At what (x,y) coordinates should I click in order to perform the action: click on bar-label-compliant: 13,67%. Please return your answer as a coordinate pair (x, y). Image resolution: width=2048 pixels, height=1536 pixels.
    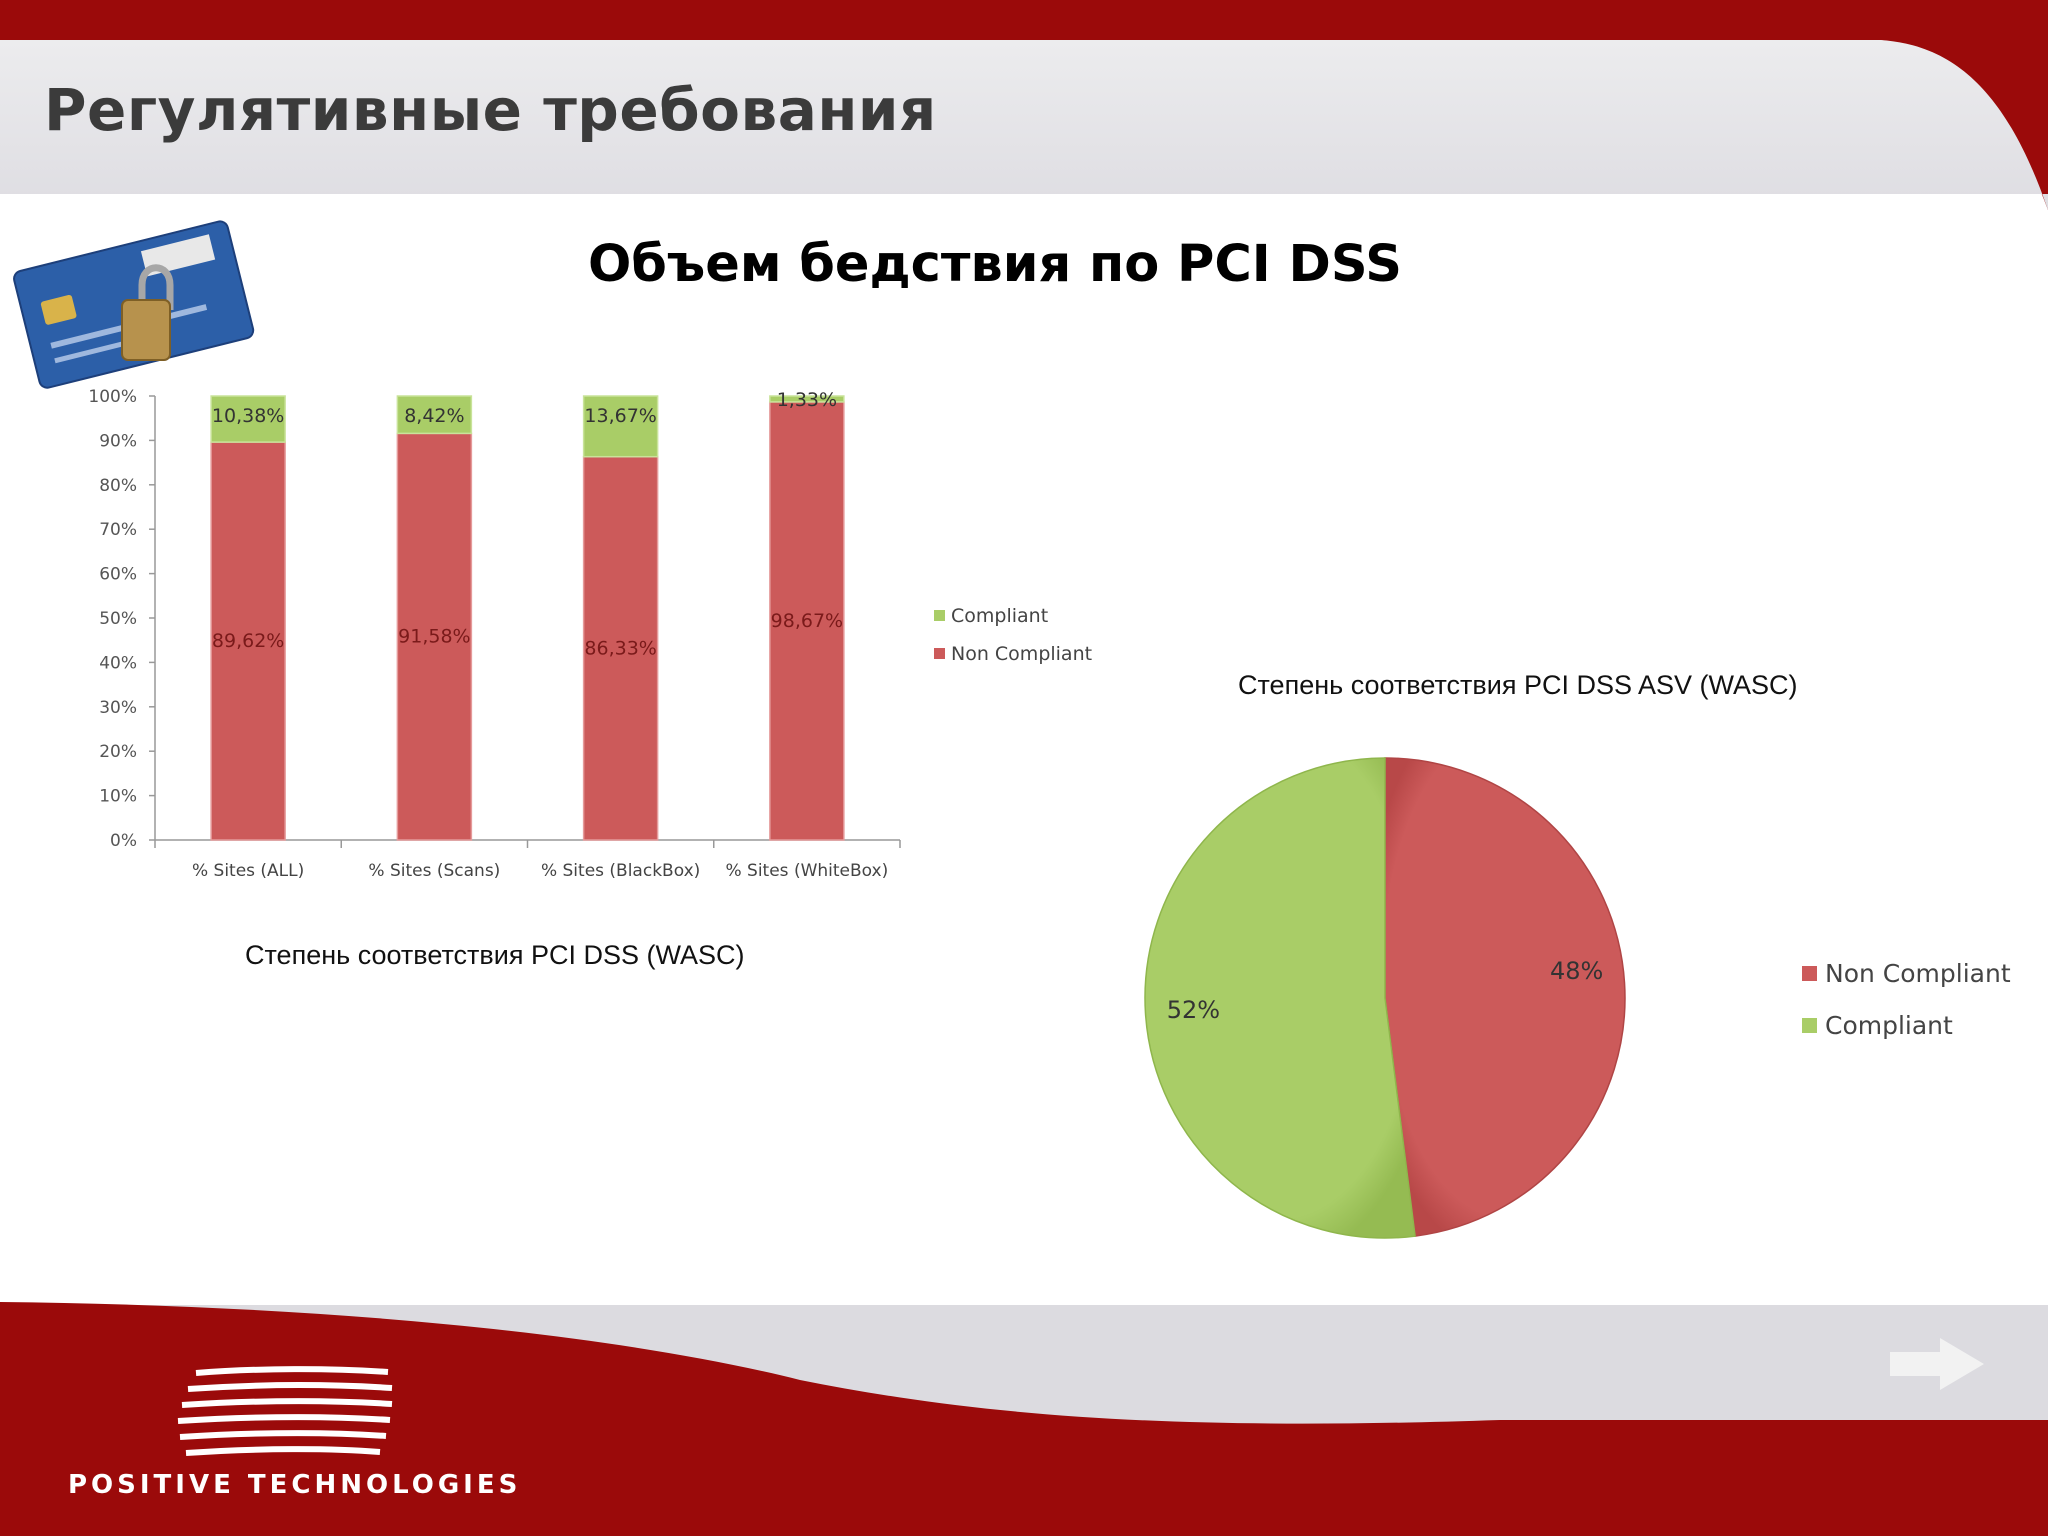
    Looking at the image, I should click on (620, 416).